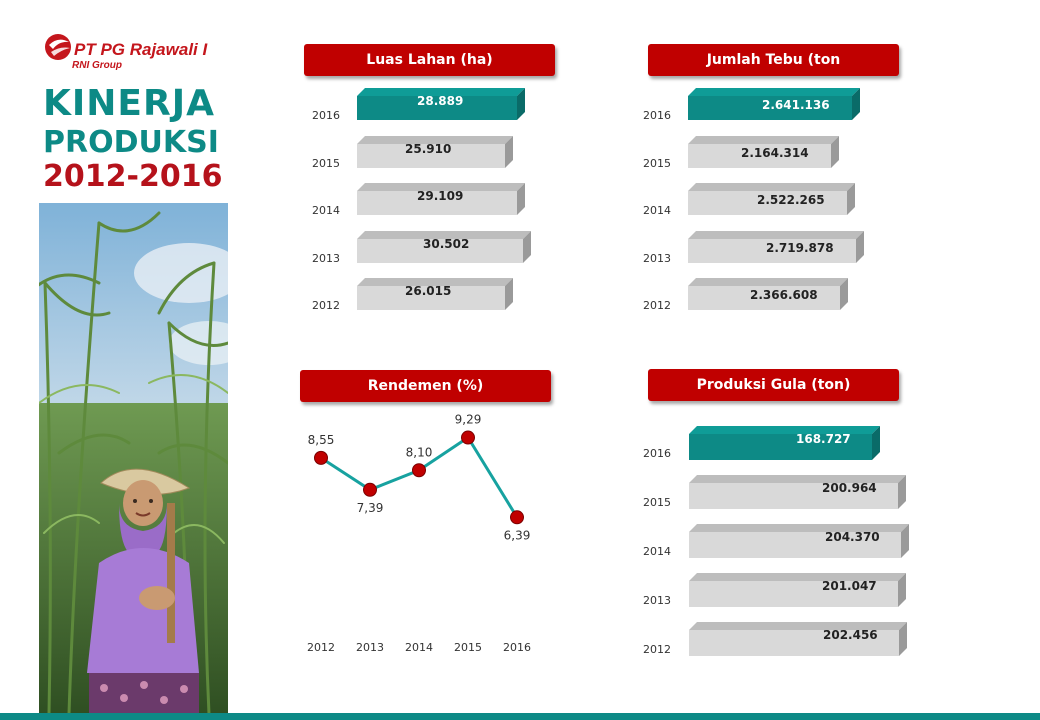  I want to click on data-label: 8,10, so click(419, 452).